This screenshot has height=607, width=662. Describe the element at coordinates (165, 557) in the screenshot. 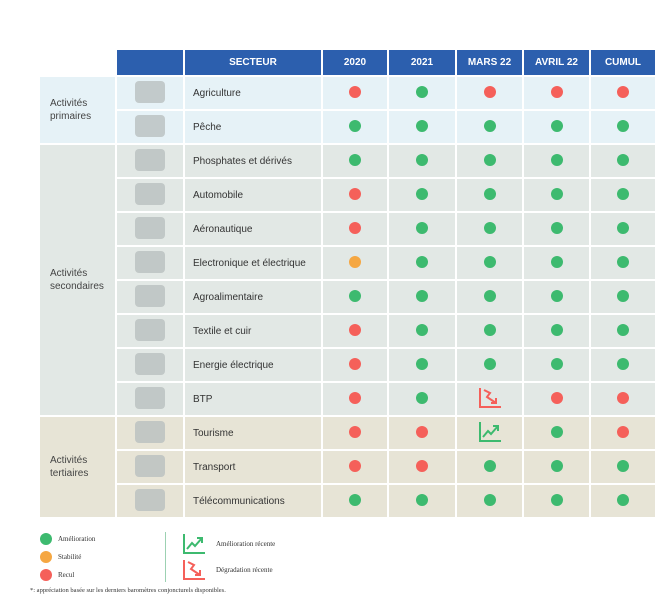

I see `legend-divider` at that location.